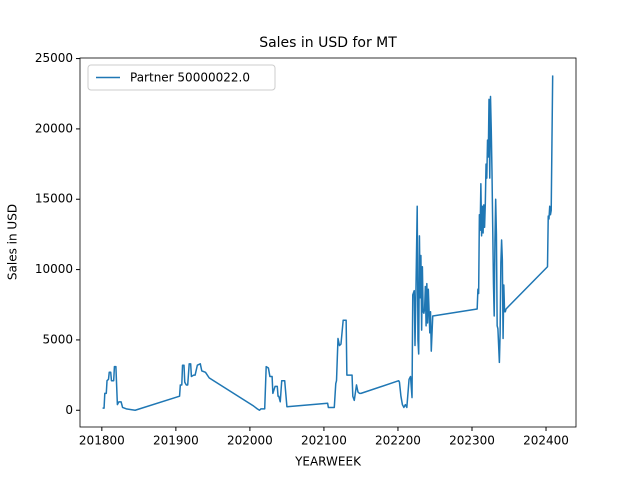 This screenshot has width=640, height=480. Describe the element at coordinates (190, 78) in the screenshot. I see `legend-label: Partner 50000022.0` at that location.